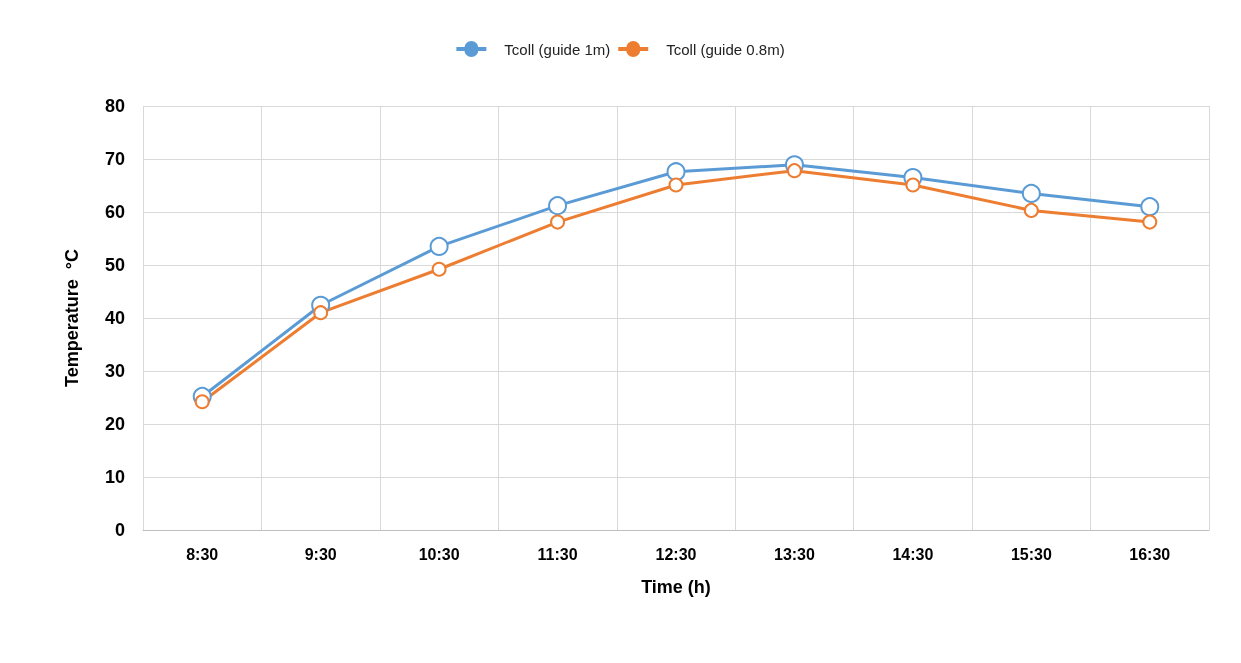 The width and height of the screenshot is (1241, 663). I want to click on y-tick-label: 10, so click(114, 477).